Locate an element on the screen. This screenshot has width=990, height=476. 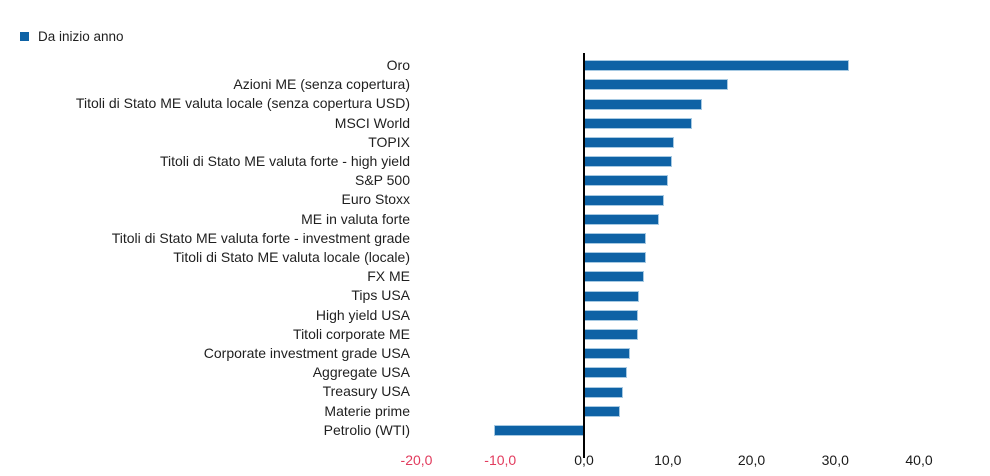
category-label: Petrolio (WTI) is located at coordinates (366, 429).